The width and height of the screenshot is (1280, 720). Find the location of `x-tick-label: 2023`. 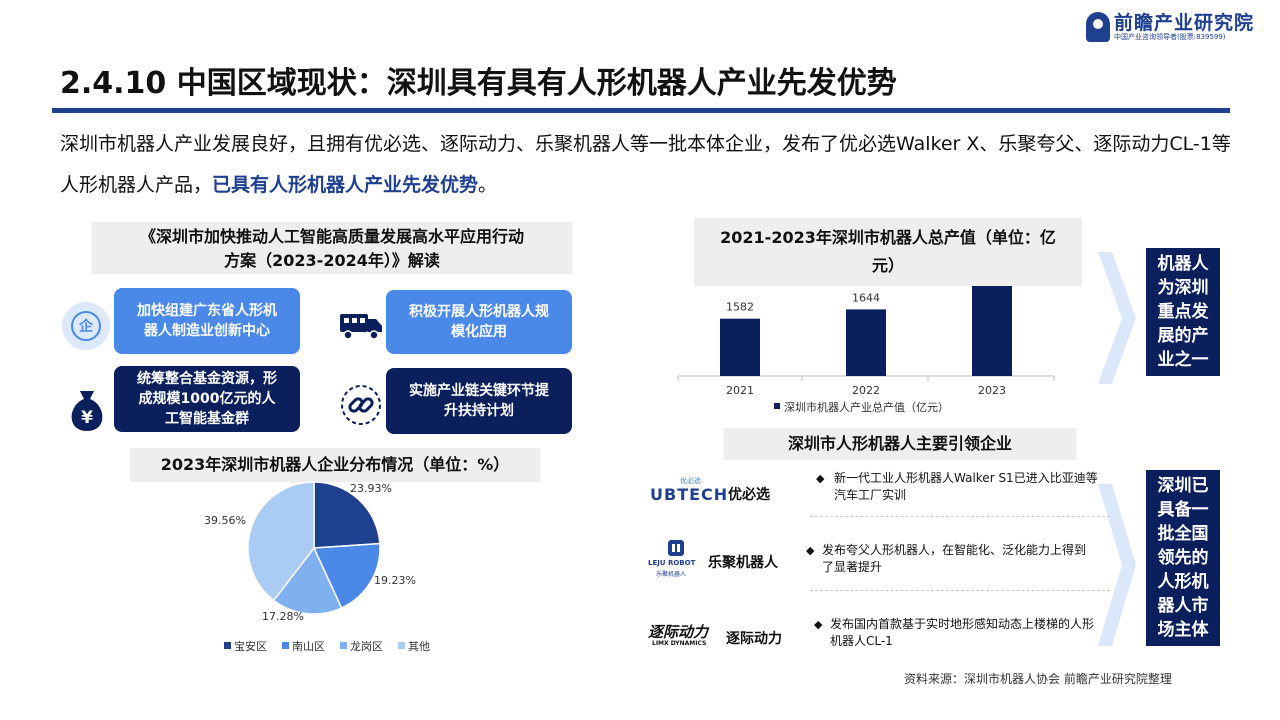

x-tick-label: 2023 is located at coordinates (992, 390).